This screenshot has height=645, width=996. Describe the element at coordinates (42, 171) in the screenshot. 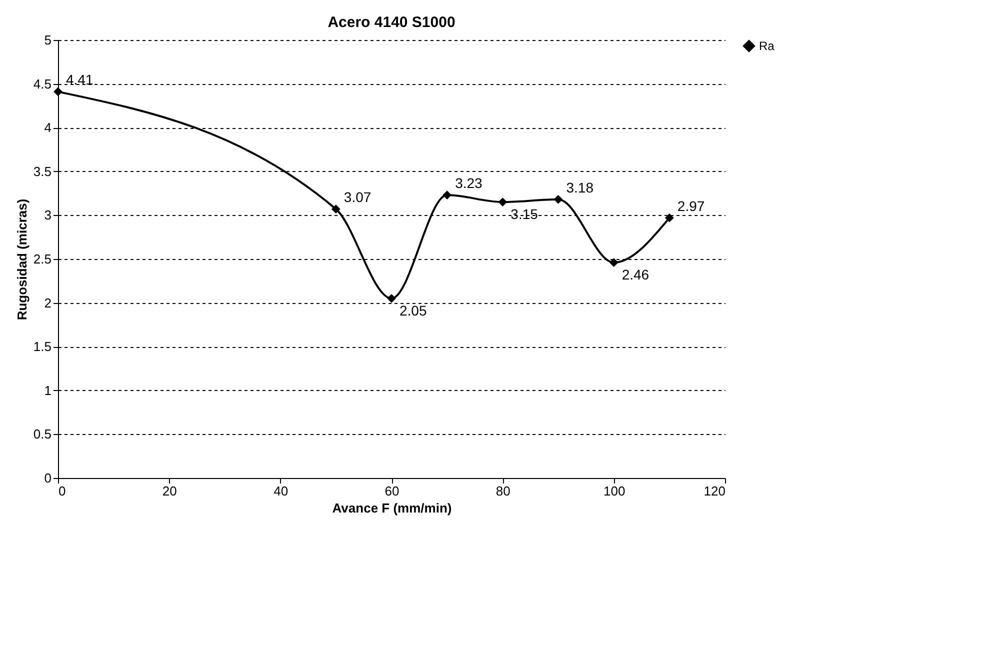

I see `y-tick-label: 3.5` at that location.